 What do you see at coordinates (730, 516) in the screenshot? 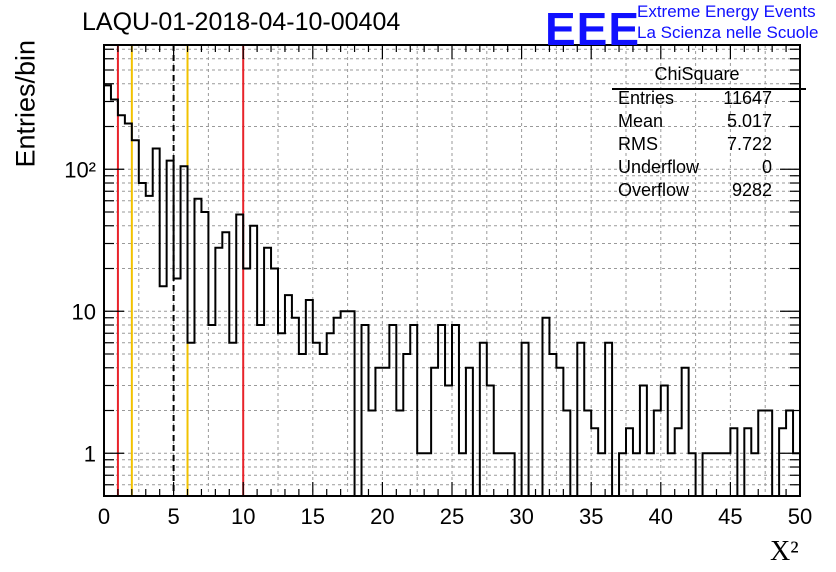
I see `x-tick-label: 45` at bounding box center [730, 516].